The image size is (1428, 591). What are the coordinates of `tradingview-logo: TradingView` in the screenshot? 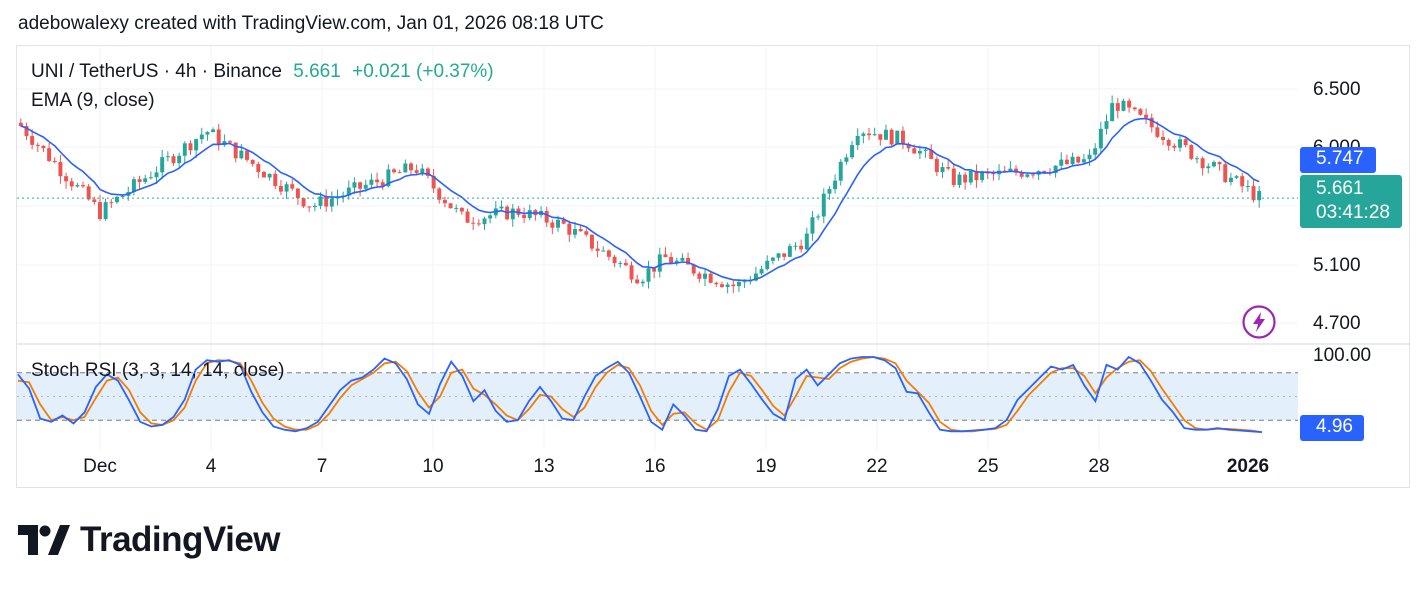 It's located at (149, 540).